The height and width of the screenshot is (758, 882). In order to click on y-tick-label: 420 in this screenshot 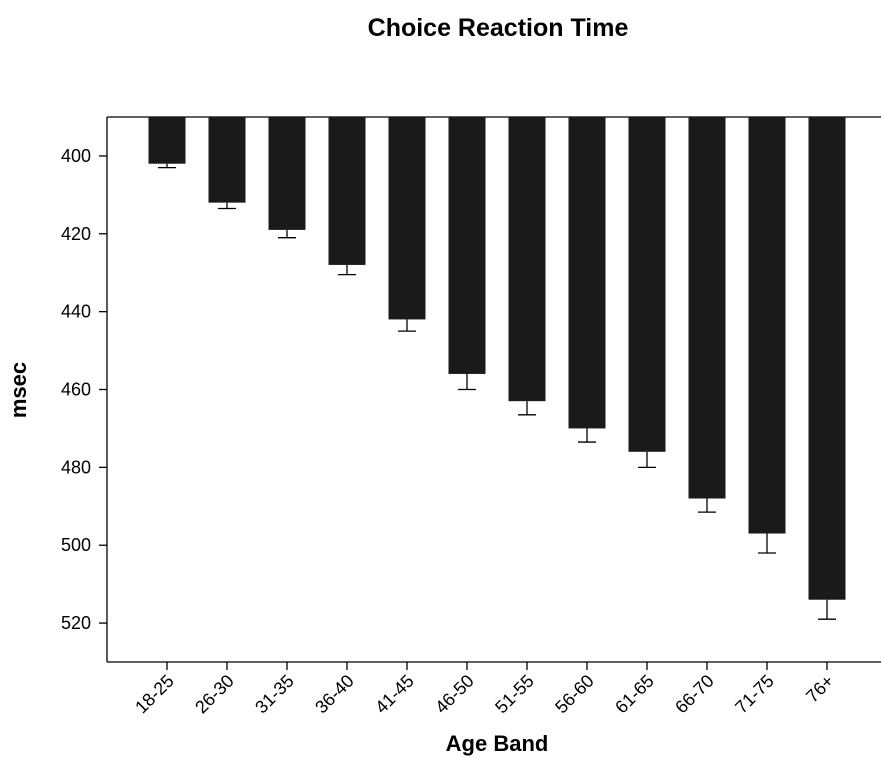, I will do `click(76, 234)`.